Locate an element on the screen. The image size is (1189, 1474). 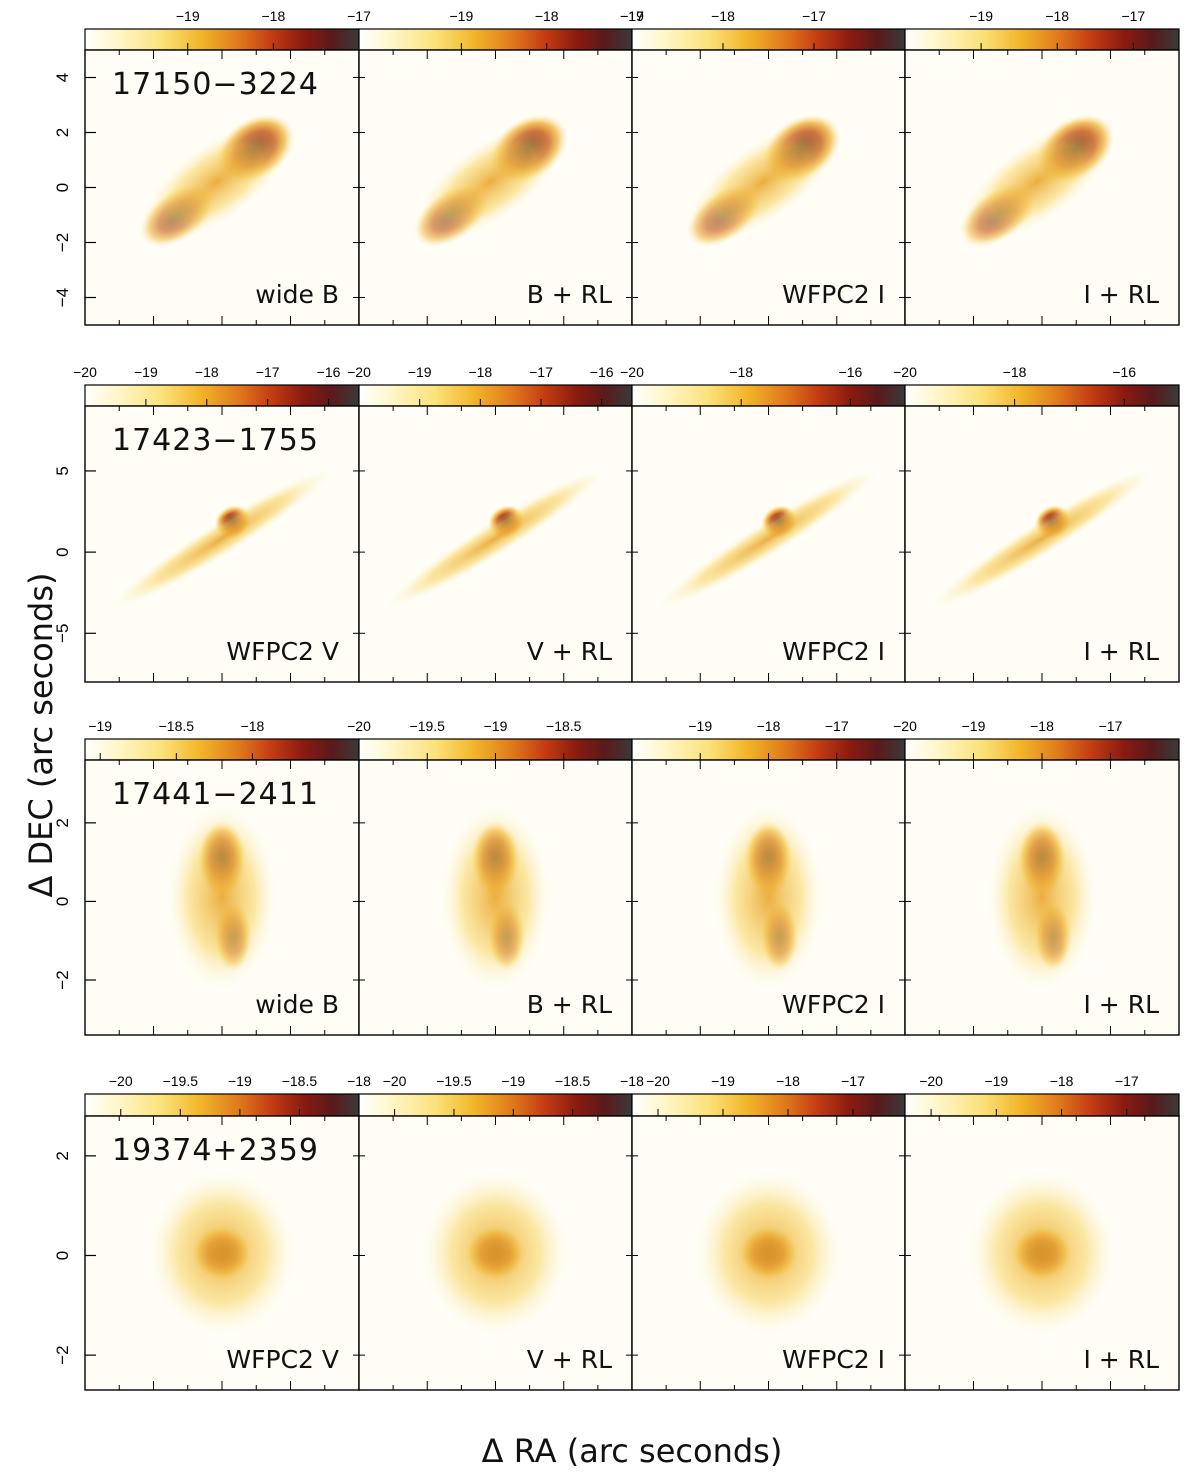
figure-panel: −20 −18 −16 WFPC2 I is located at coordinates (763, 523).